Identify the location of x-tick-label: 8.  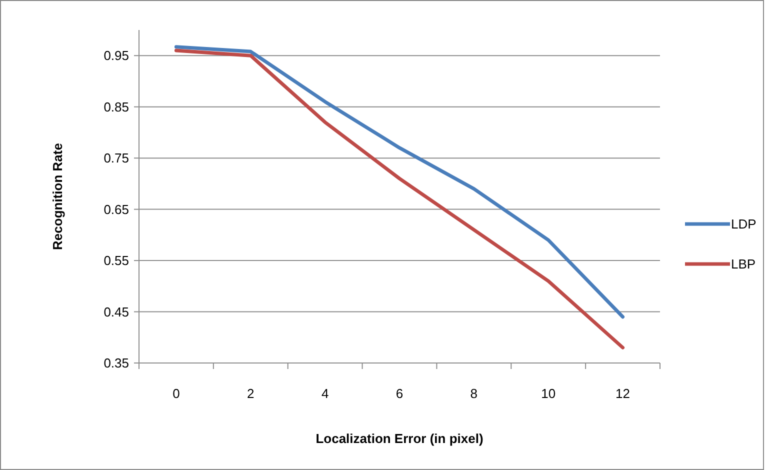
(474, 393).